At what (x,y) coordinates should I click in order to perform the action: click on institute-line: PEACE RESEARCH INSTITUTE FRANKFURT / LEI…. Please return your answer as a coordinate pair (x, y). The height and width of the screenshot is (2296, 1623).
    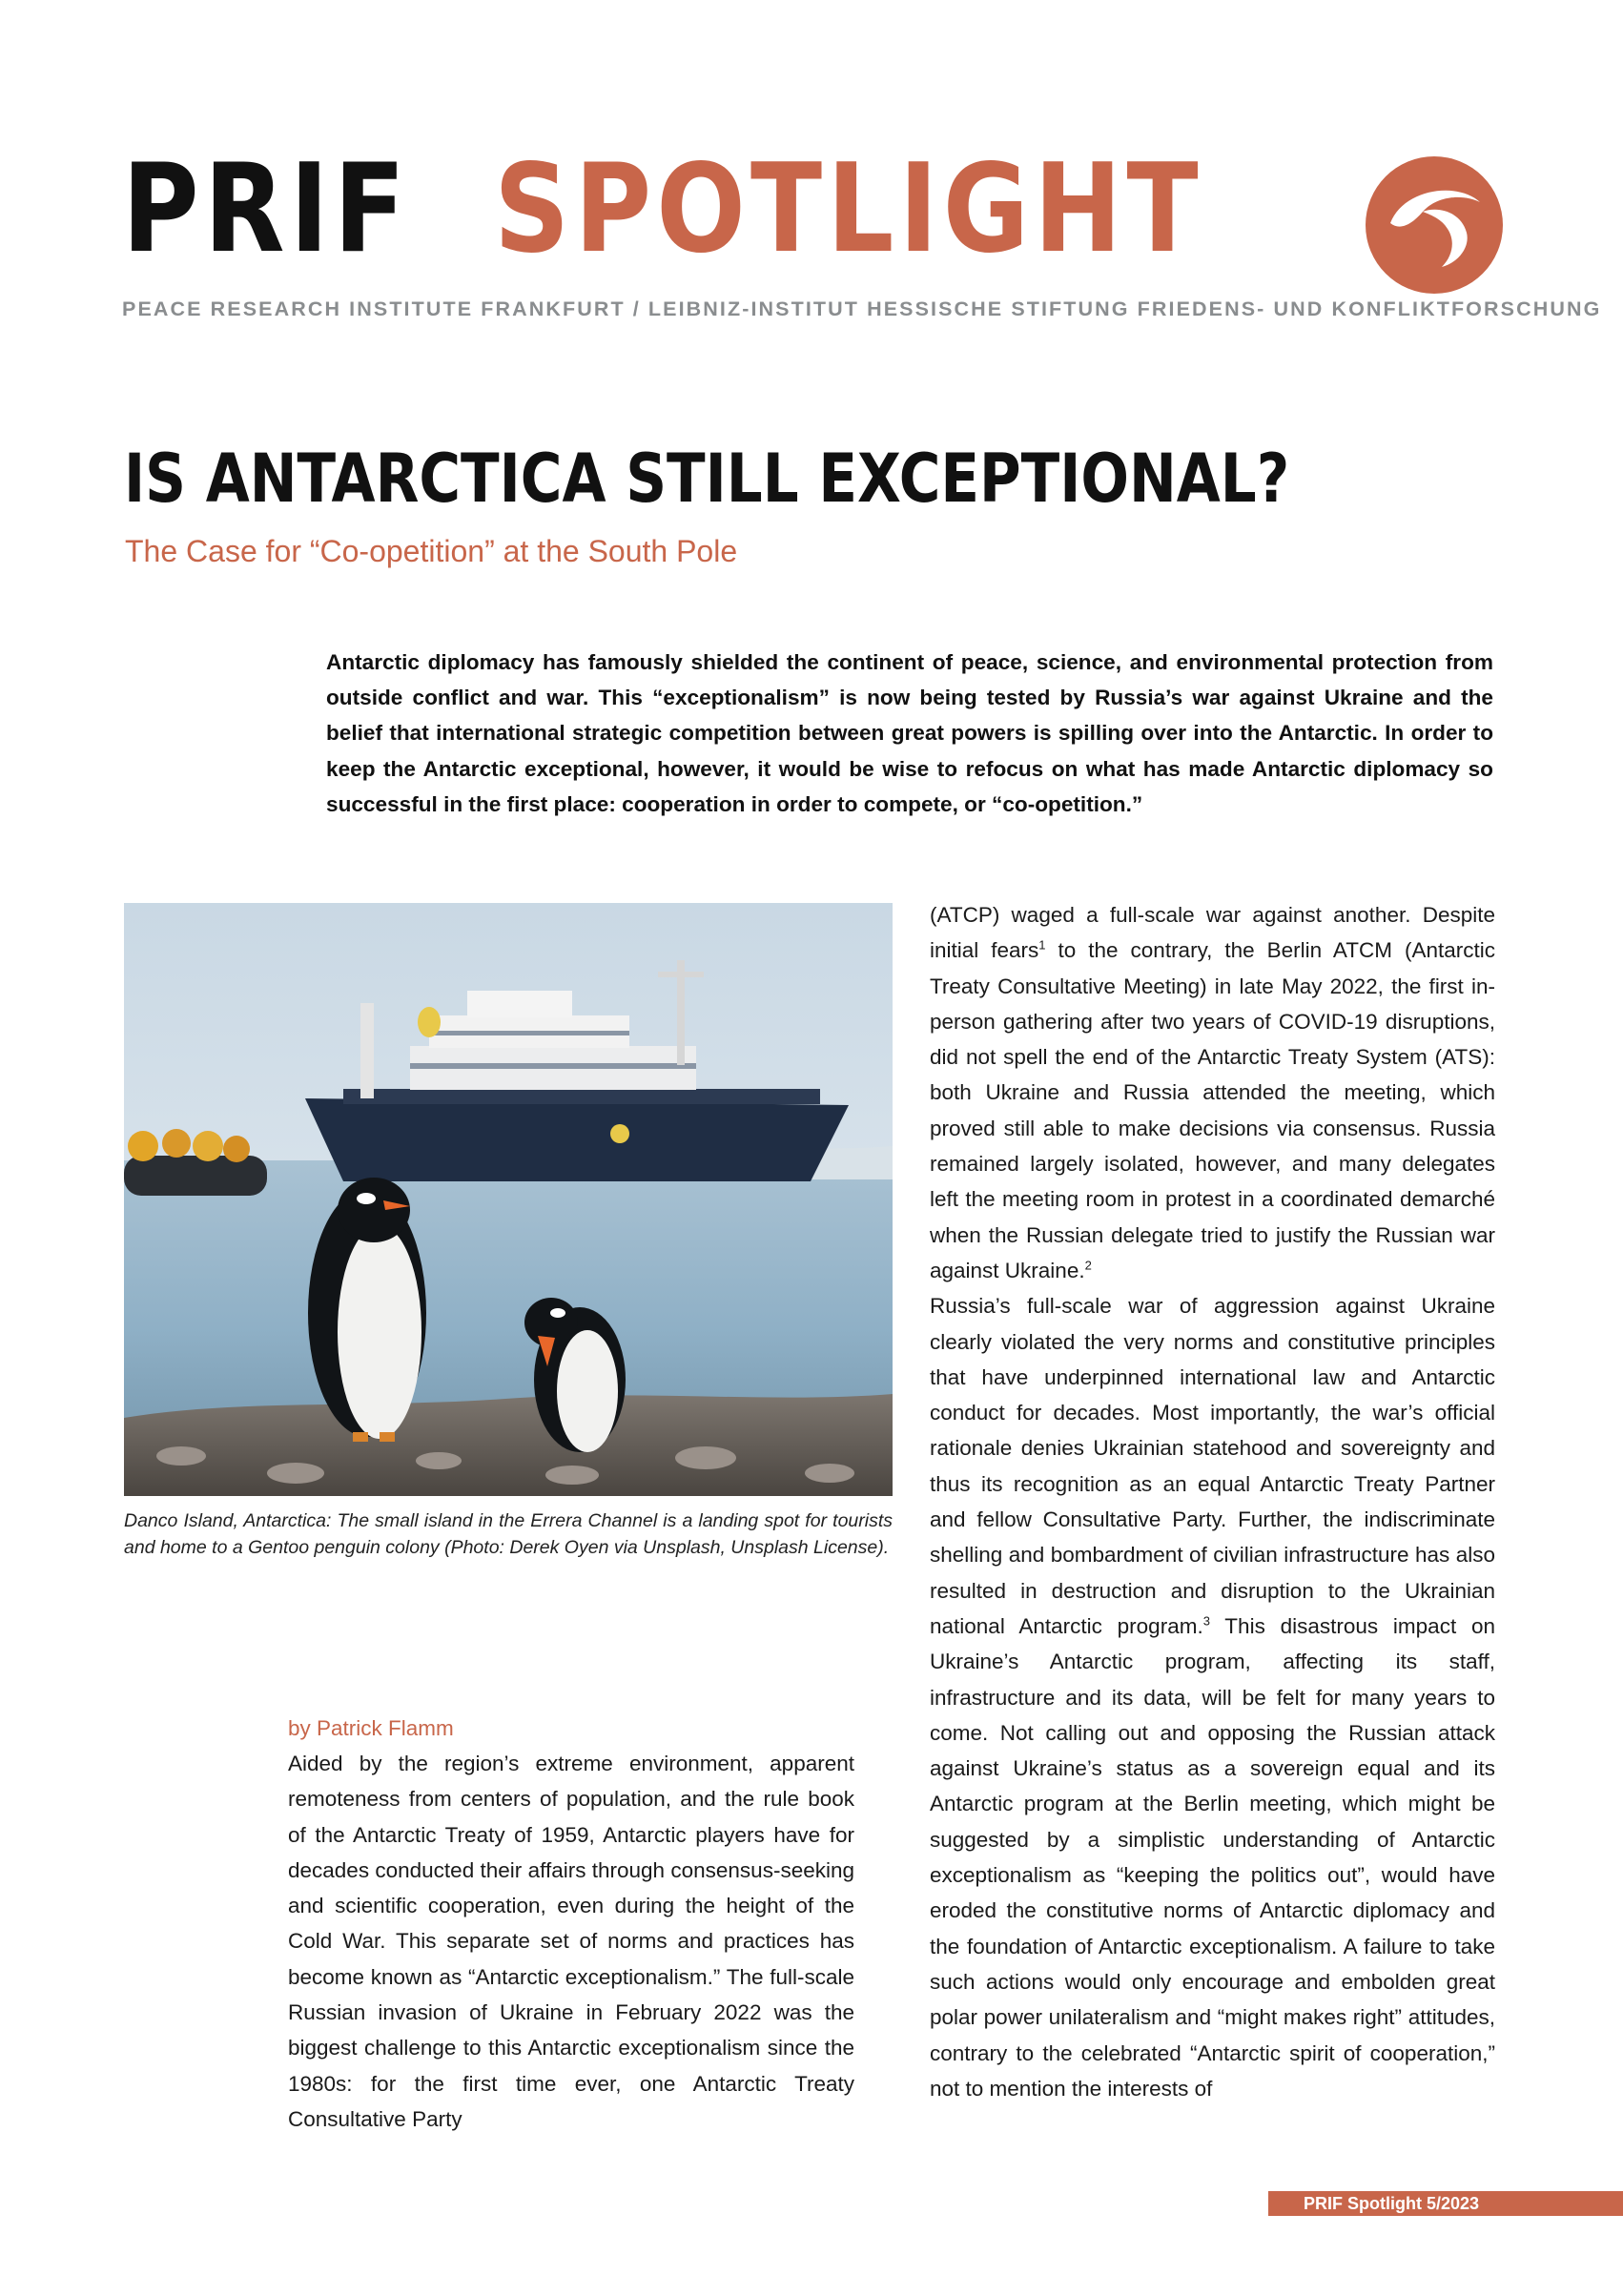
    Looking at the image, I should click on (862, 308).